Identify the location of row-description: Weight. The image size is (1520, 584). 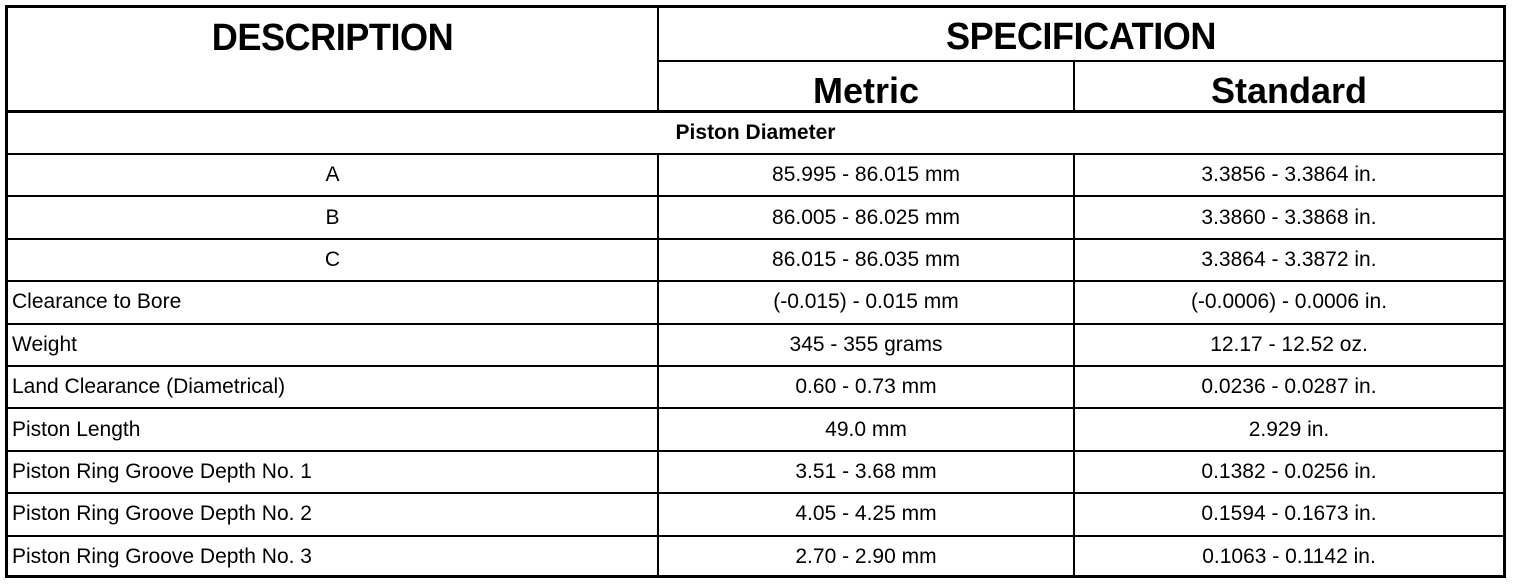
(44, 344).